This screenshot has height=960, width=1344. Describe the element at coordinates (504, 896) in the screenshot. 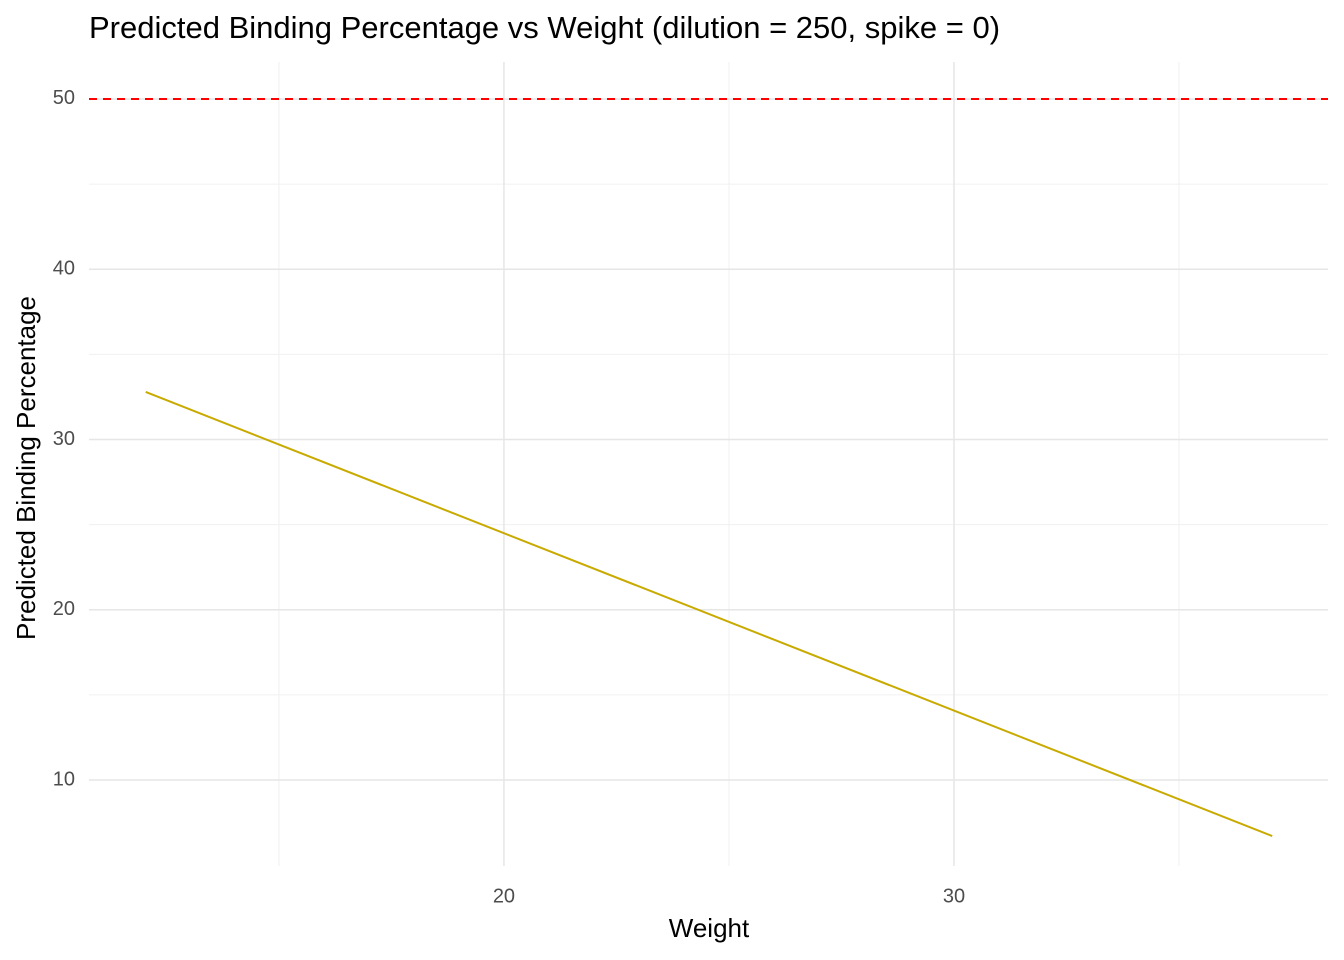

I see `x-tick-label: 20` at that location.